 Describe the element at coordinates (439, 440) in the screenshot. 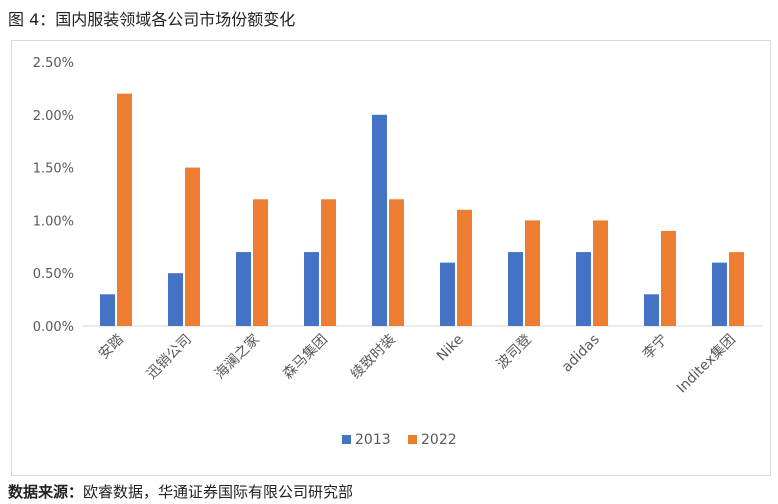

I see `legend-label-2022: 2022` at that location.